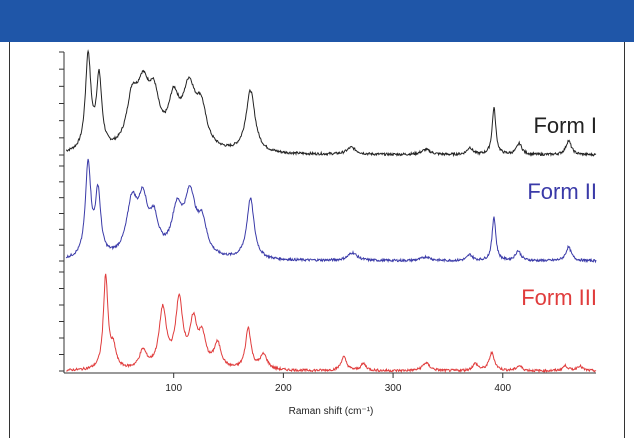 The image size is (634, 438). Describe the element at coordinates (502, 388) in the screenshot. I see `x-tick-label: 400` at that location.